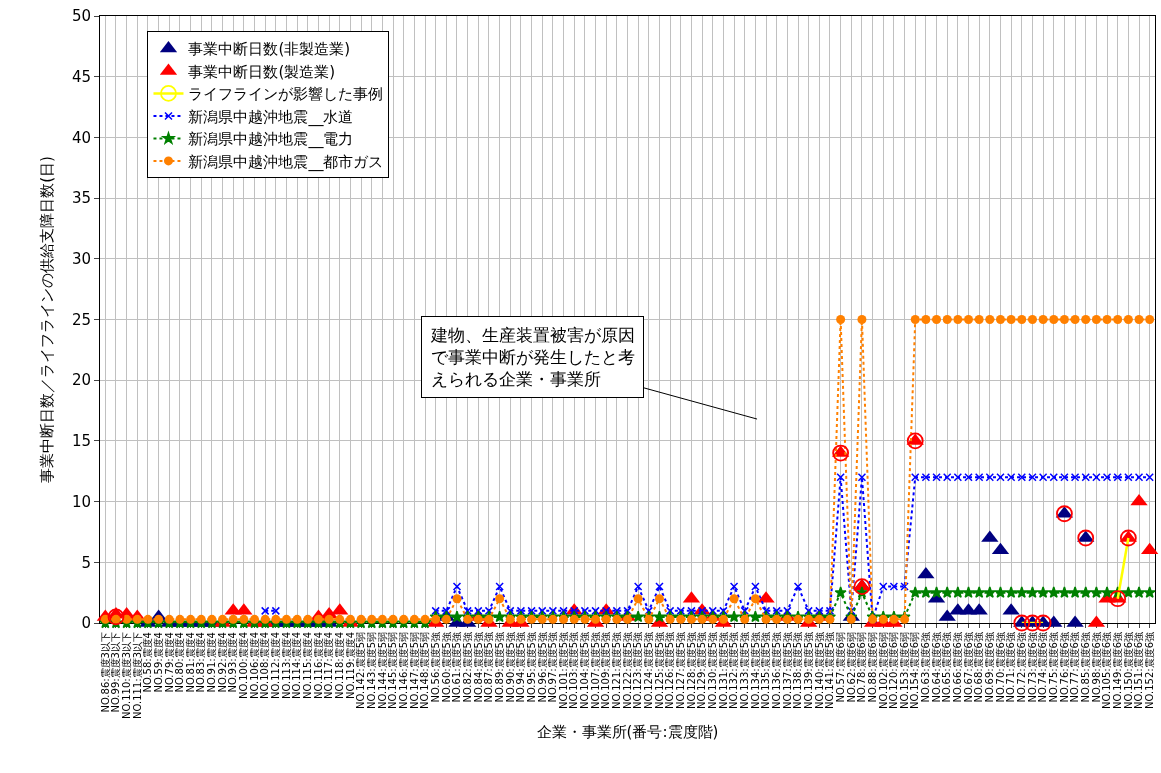  I want to click on y-tick-label: 15, so click(81, 441).